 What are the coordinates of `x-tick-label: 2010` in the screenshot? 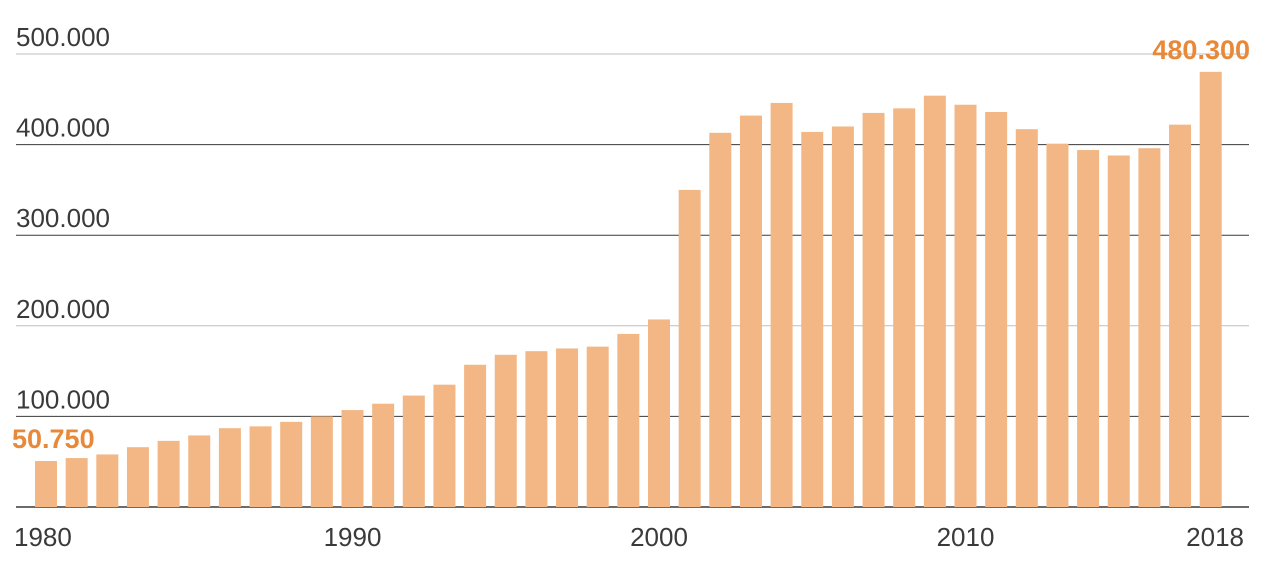 It's located at (966, 537).